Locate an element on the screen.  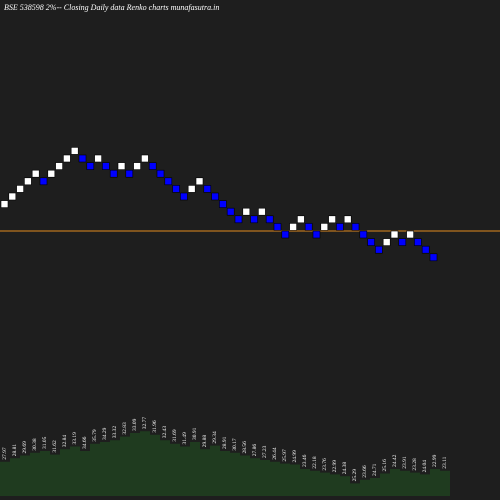
price-label: 22.18 is located at coordinates (315, 462).